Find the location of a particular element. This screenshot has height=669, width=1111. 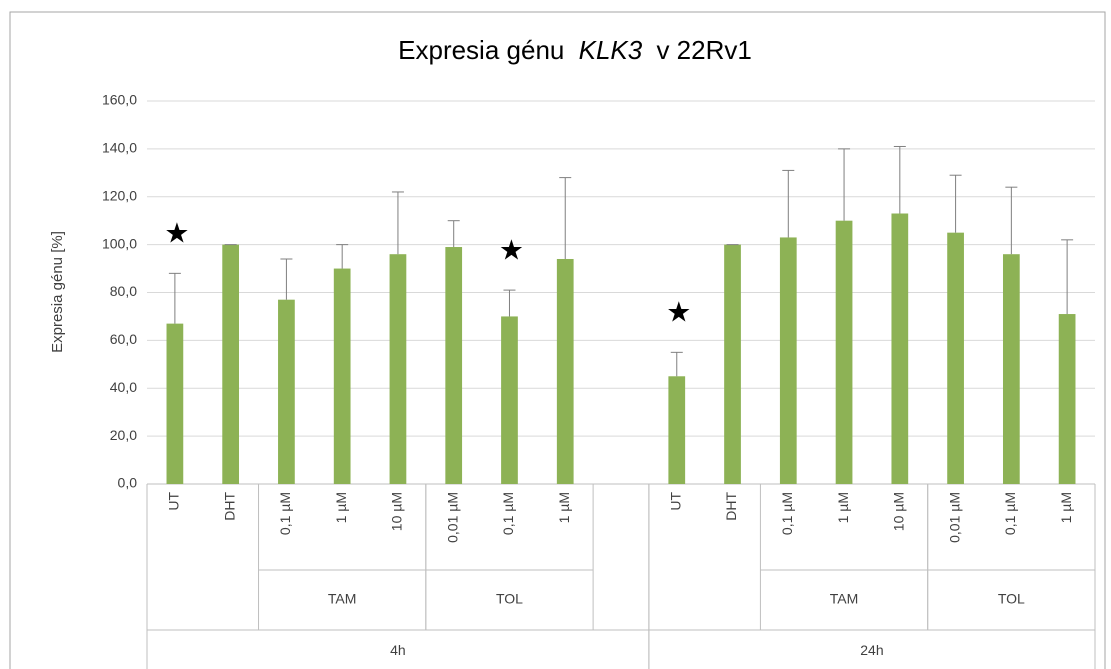

title-part: KLK3 is located at coordinates (611, 50).